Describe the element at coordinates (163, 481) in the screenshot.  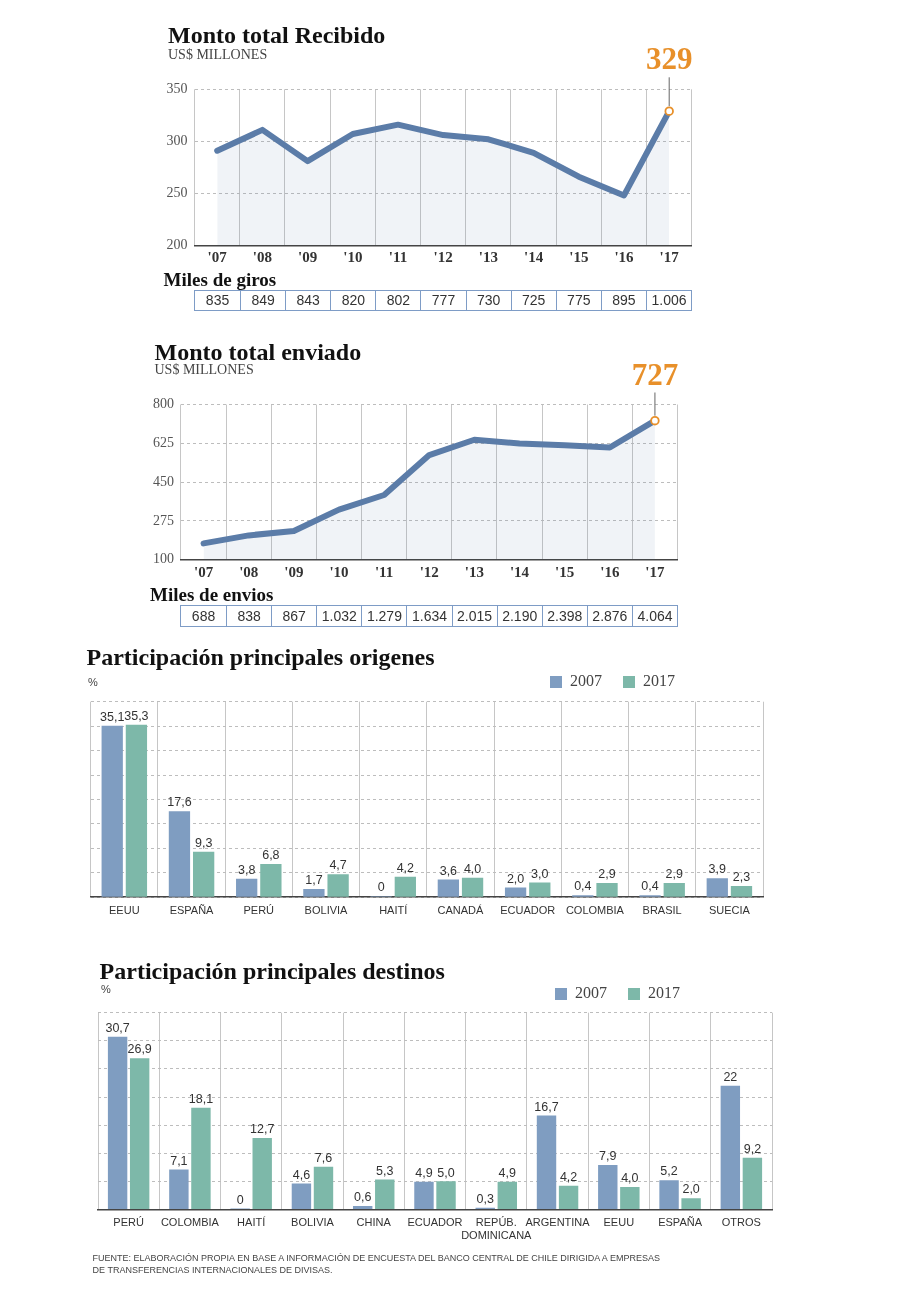
I see `y-tick-label: 450` at that location.